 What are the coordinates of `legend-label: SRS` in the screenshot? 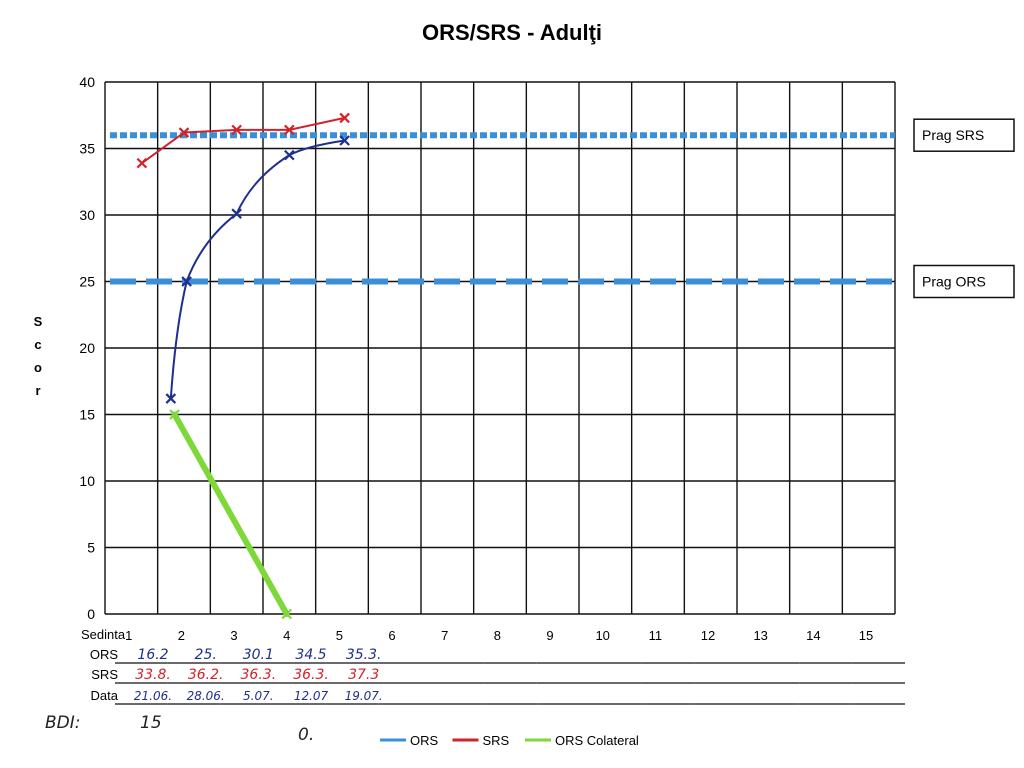 It's located at (496, 740).